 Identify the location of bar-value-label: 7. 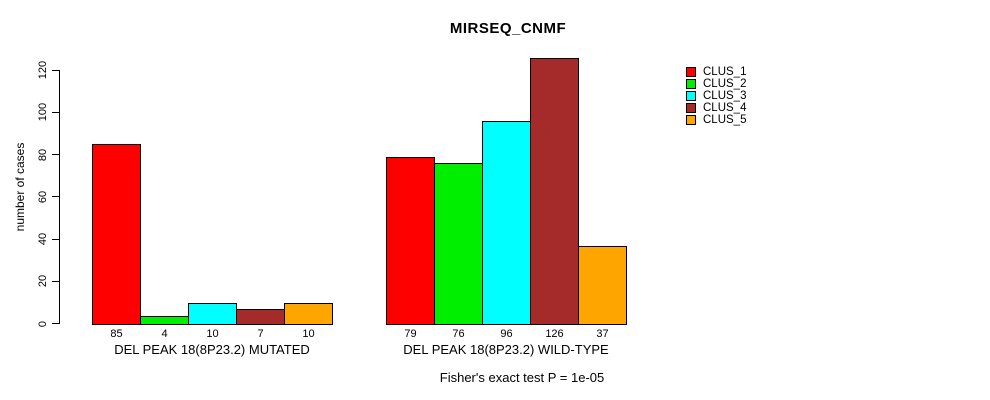
(260, 334).